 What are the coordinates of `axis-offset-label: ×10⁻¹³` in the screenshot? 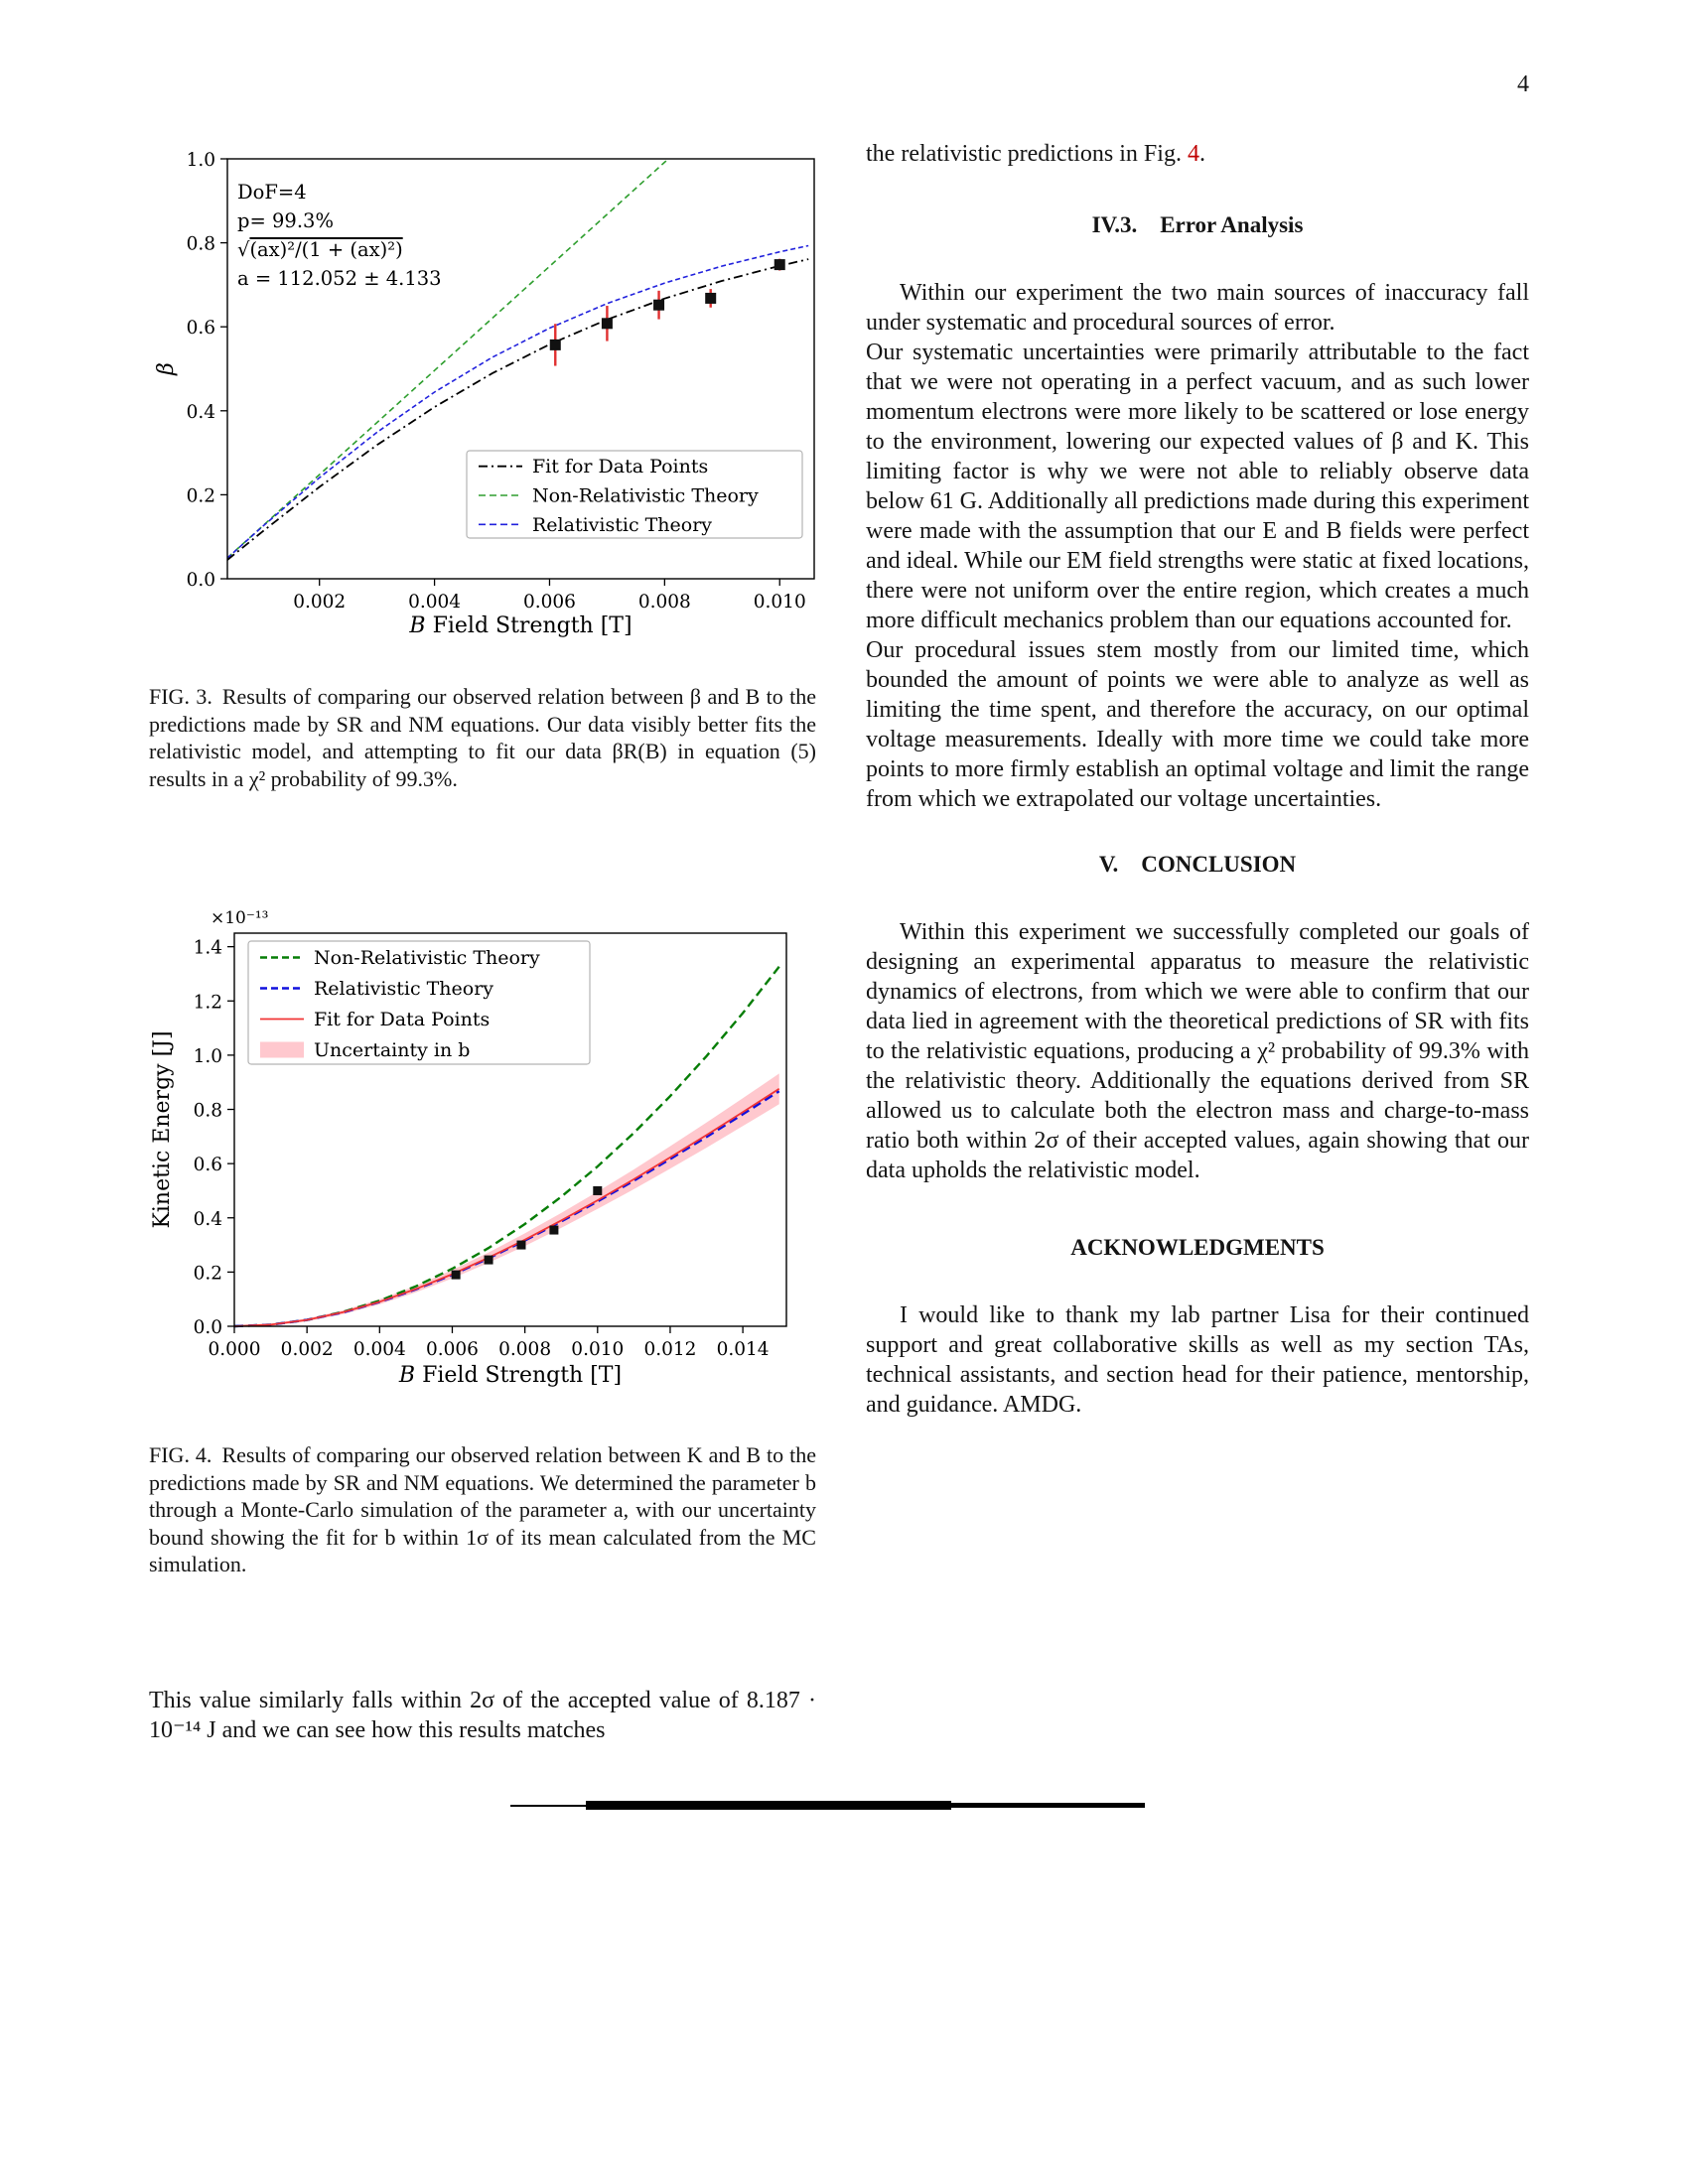 It's located at (239, 918).